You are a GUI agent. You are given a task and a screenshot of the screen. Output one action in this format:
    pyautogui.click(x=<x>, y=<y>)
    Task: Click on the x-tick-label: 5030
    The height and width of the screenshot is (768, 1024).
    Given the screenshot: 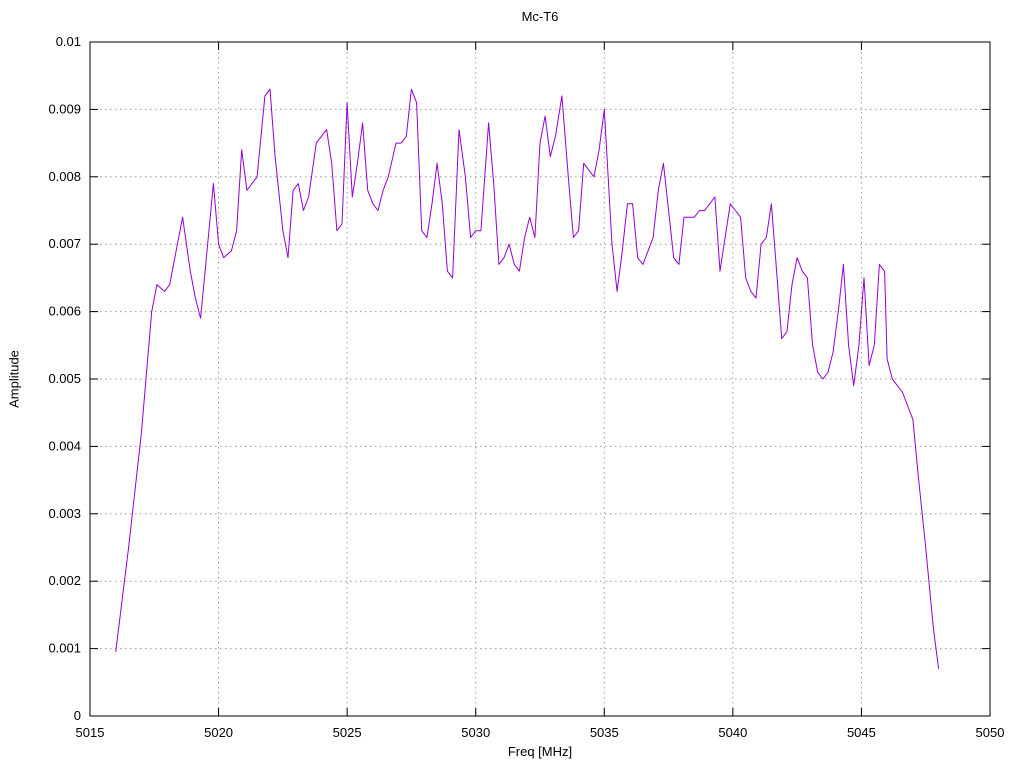 What is the action you would take?
    pyautogui.click(x=475, y=732)
    